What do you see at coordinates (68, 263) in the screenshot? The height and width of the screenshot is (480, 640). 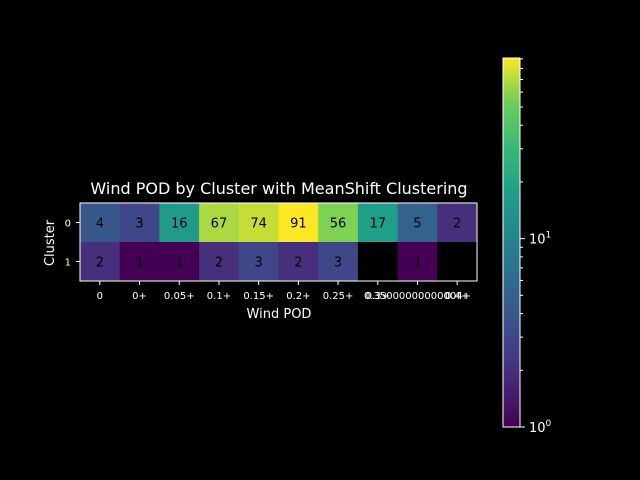 I see `y-tick-label: 1` at bounding box center [68, 263].